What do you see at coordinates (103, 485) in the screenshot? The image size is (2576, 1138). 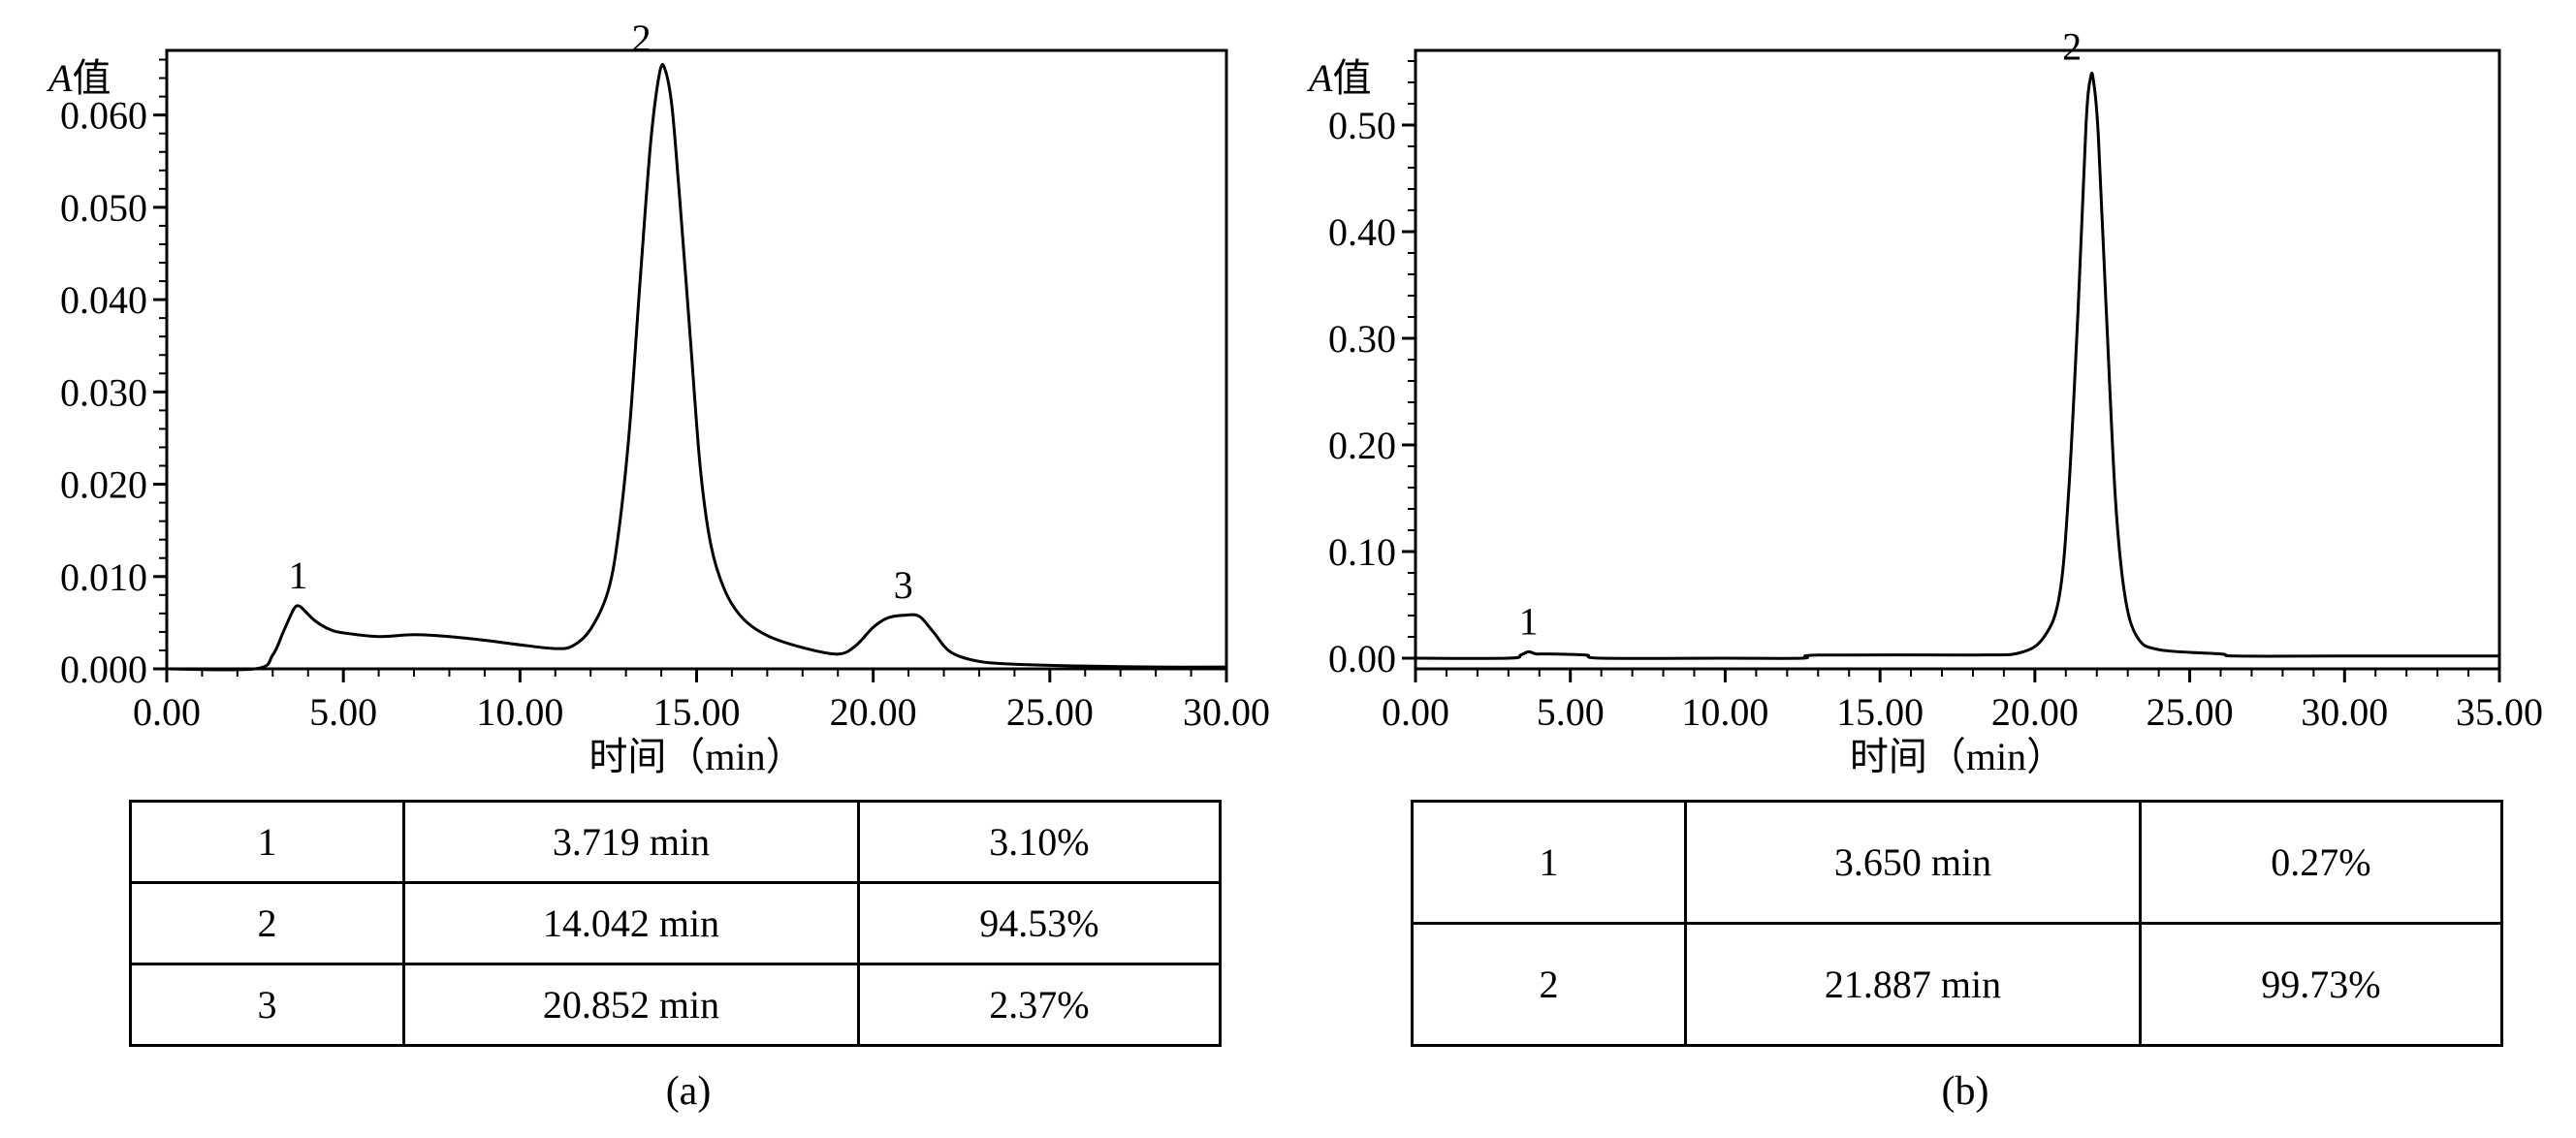 I see `chart-a-y-tick-label: 0.020` at bounding box center [103, 485].